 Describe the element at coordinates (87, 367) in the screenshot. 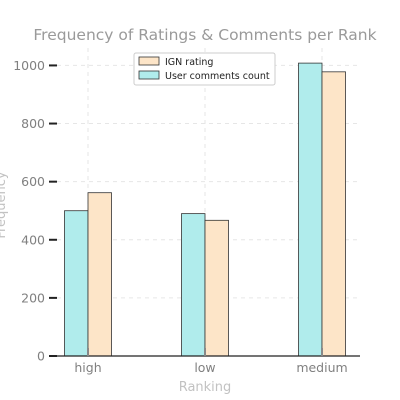

I see `x-tick-label-high: high` at that location.